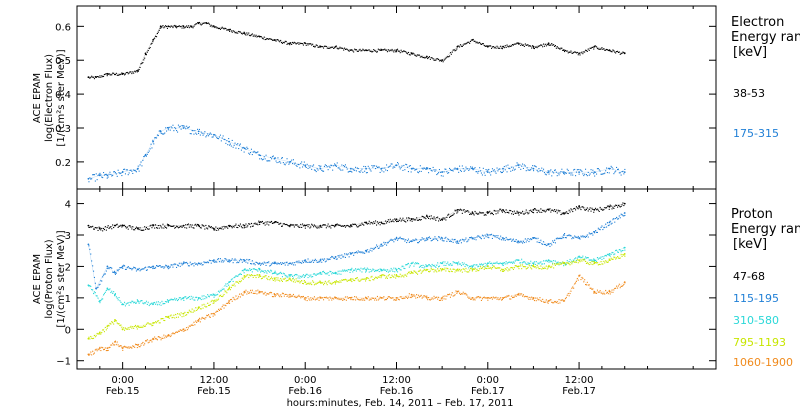 The width and height of the screenshot is (800, 410). Describe the element at coordinates (756, 133) in the screenshot. I see `legend-electron-175-315: 175-315` at that location.